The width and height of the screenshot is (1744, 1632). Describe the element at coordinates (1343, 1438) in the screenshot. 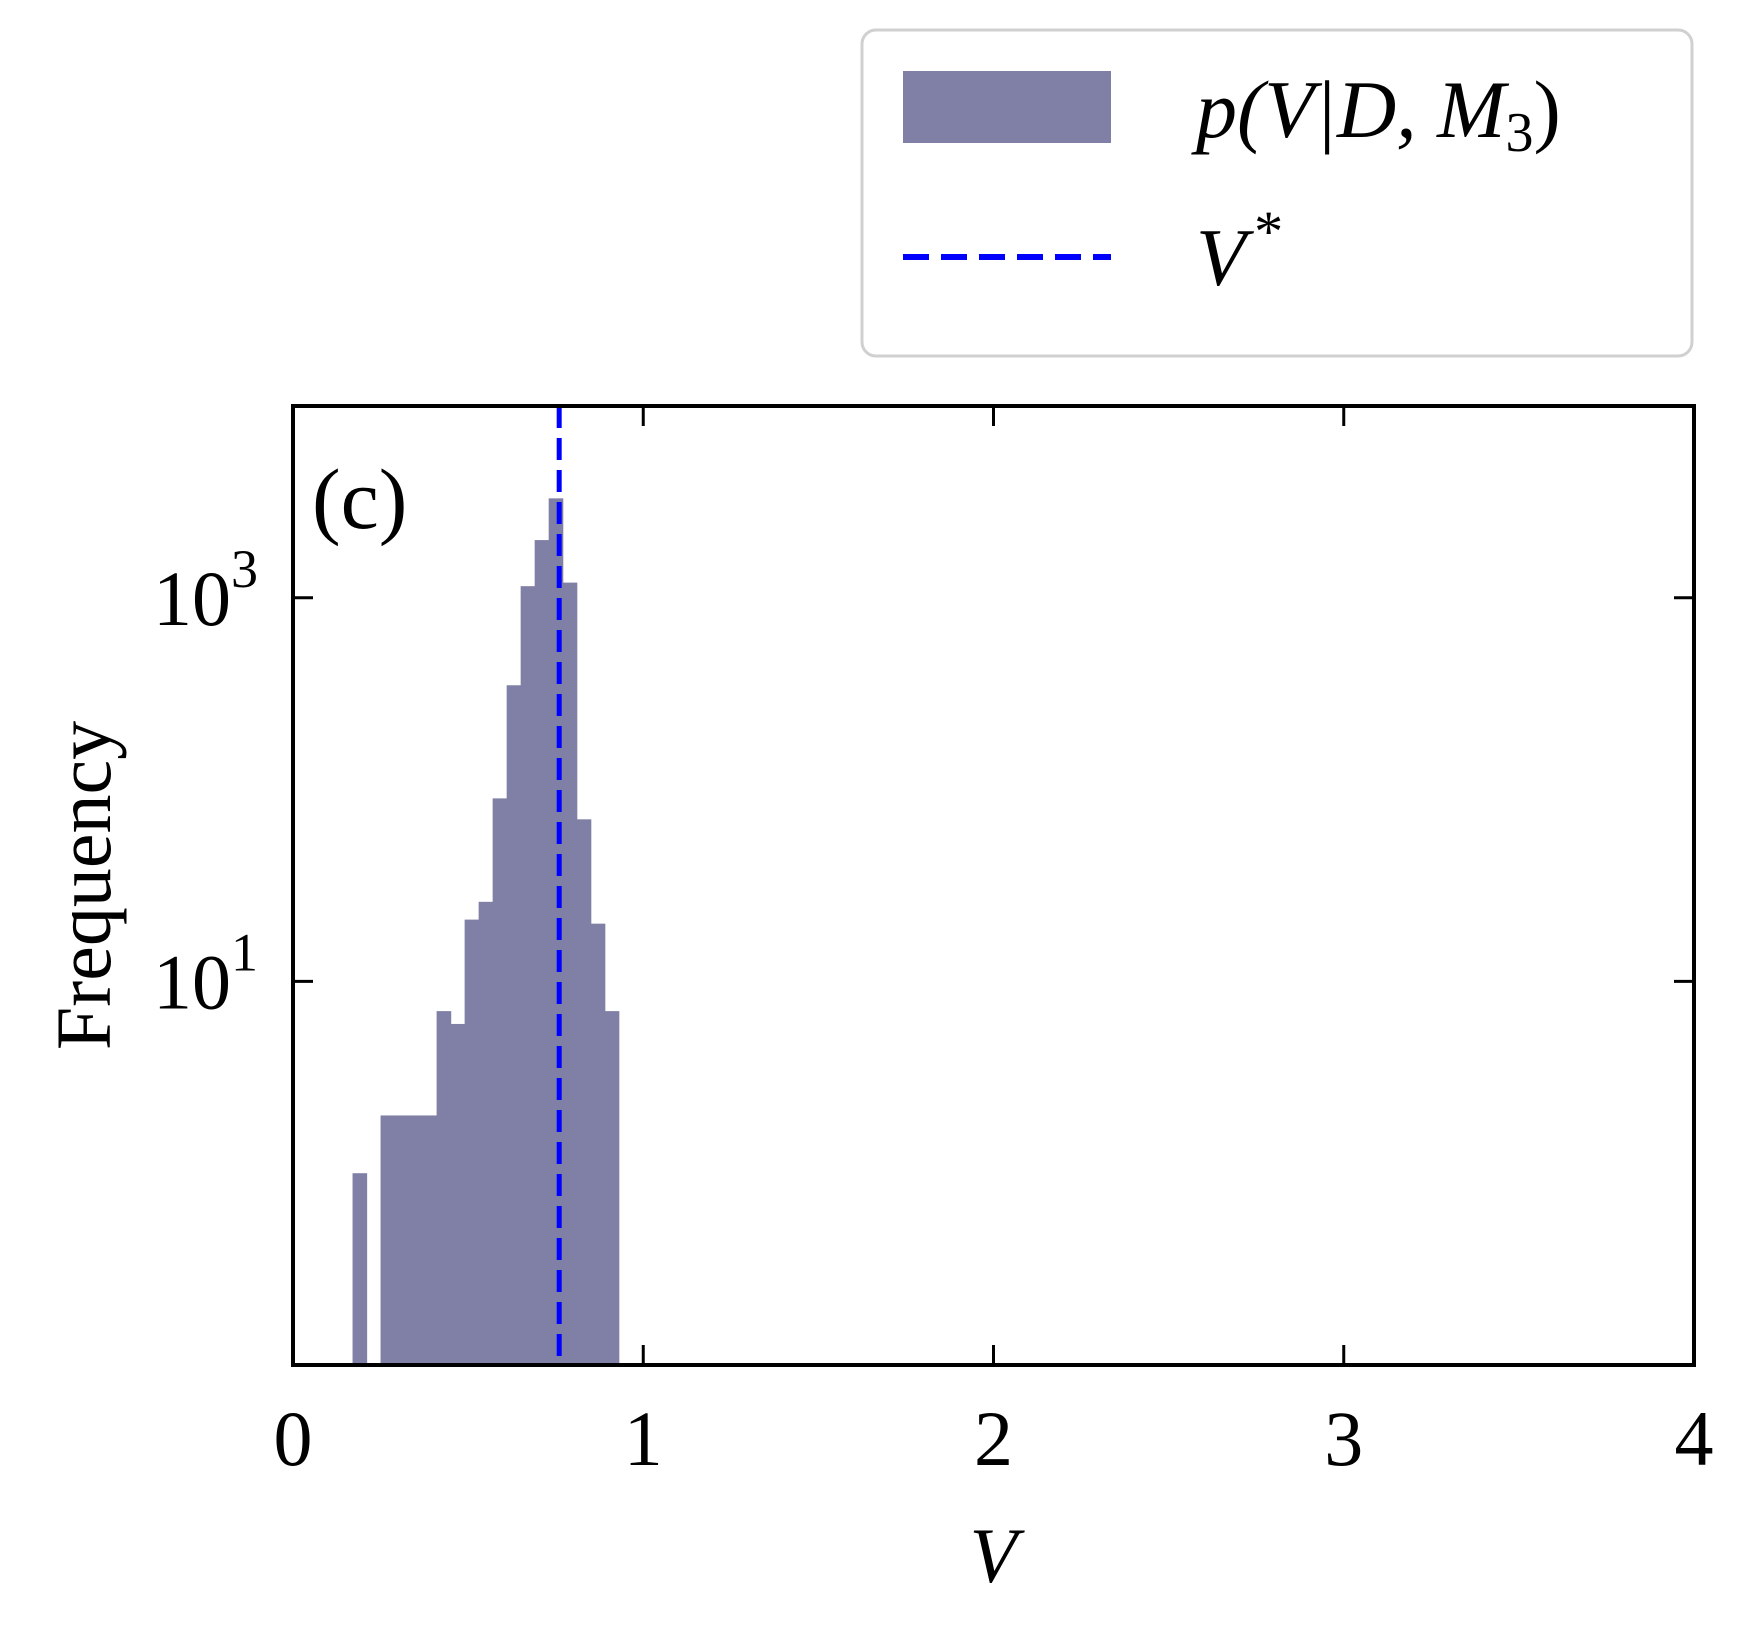

I see `x-tick-label: 3` at that location.